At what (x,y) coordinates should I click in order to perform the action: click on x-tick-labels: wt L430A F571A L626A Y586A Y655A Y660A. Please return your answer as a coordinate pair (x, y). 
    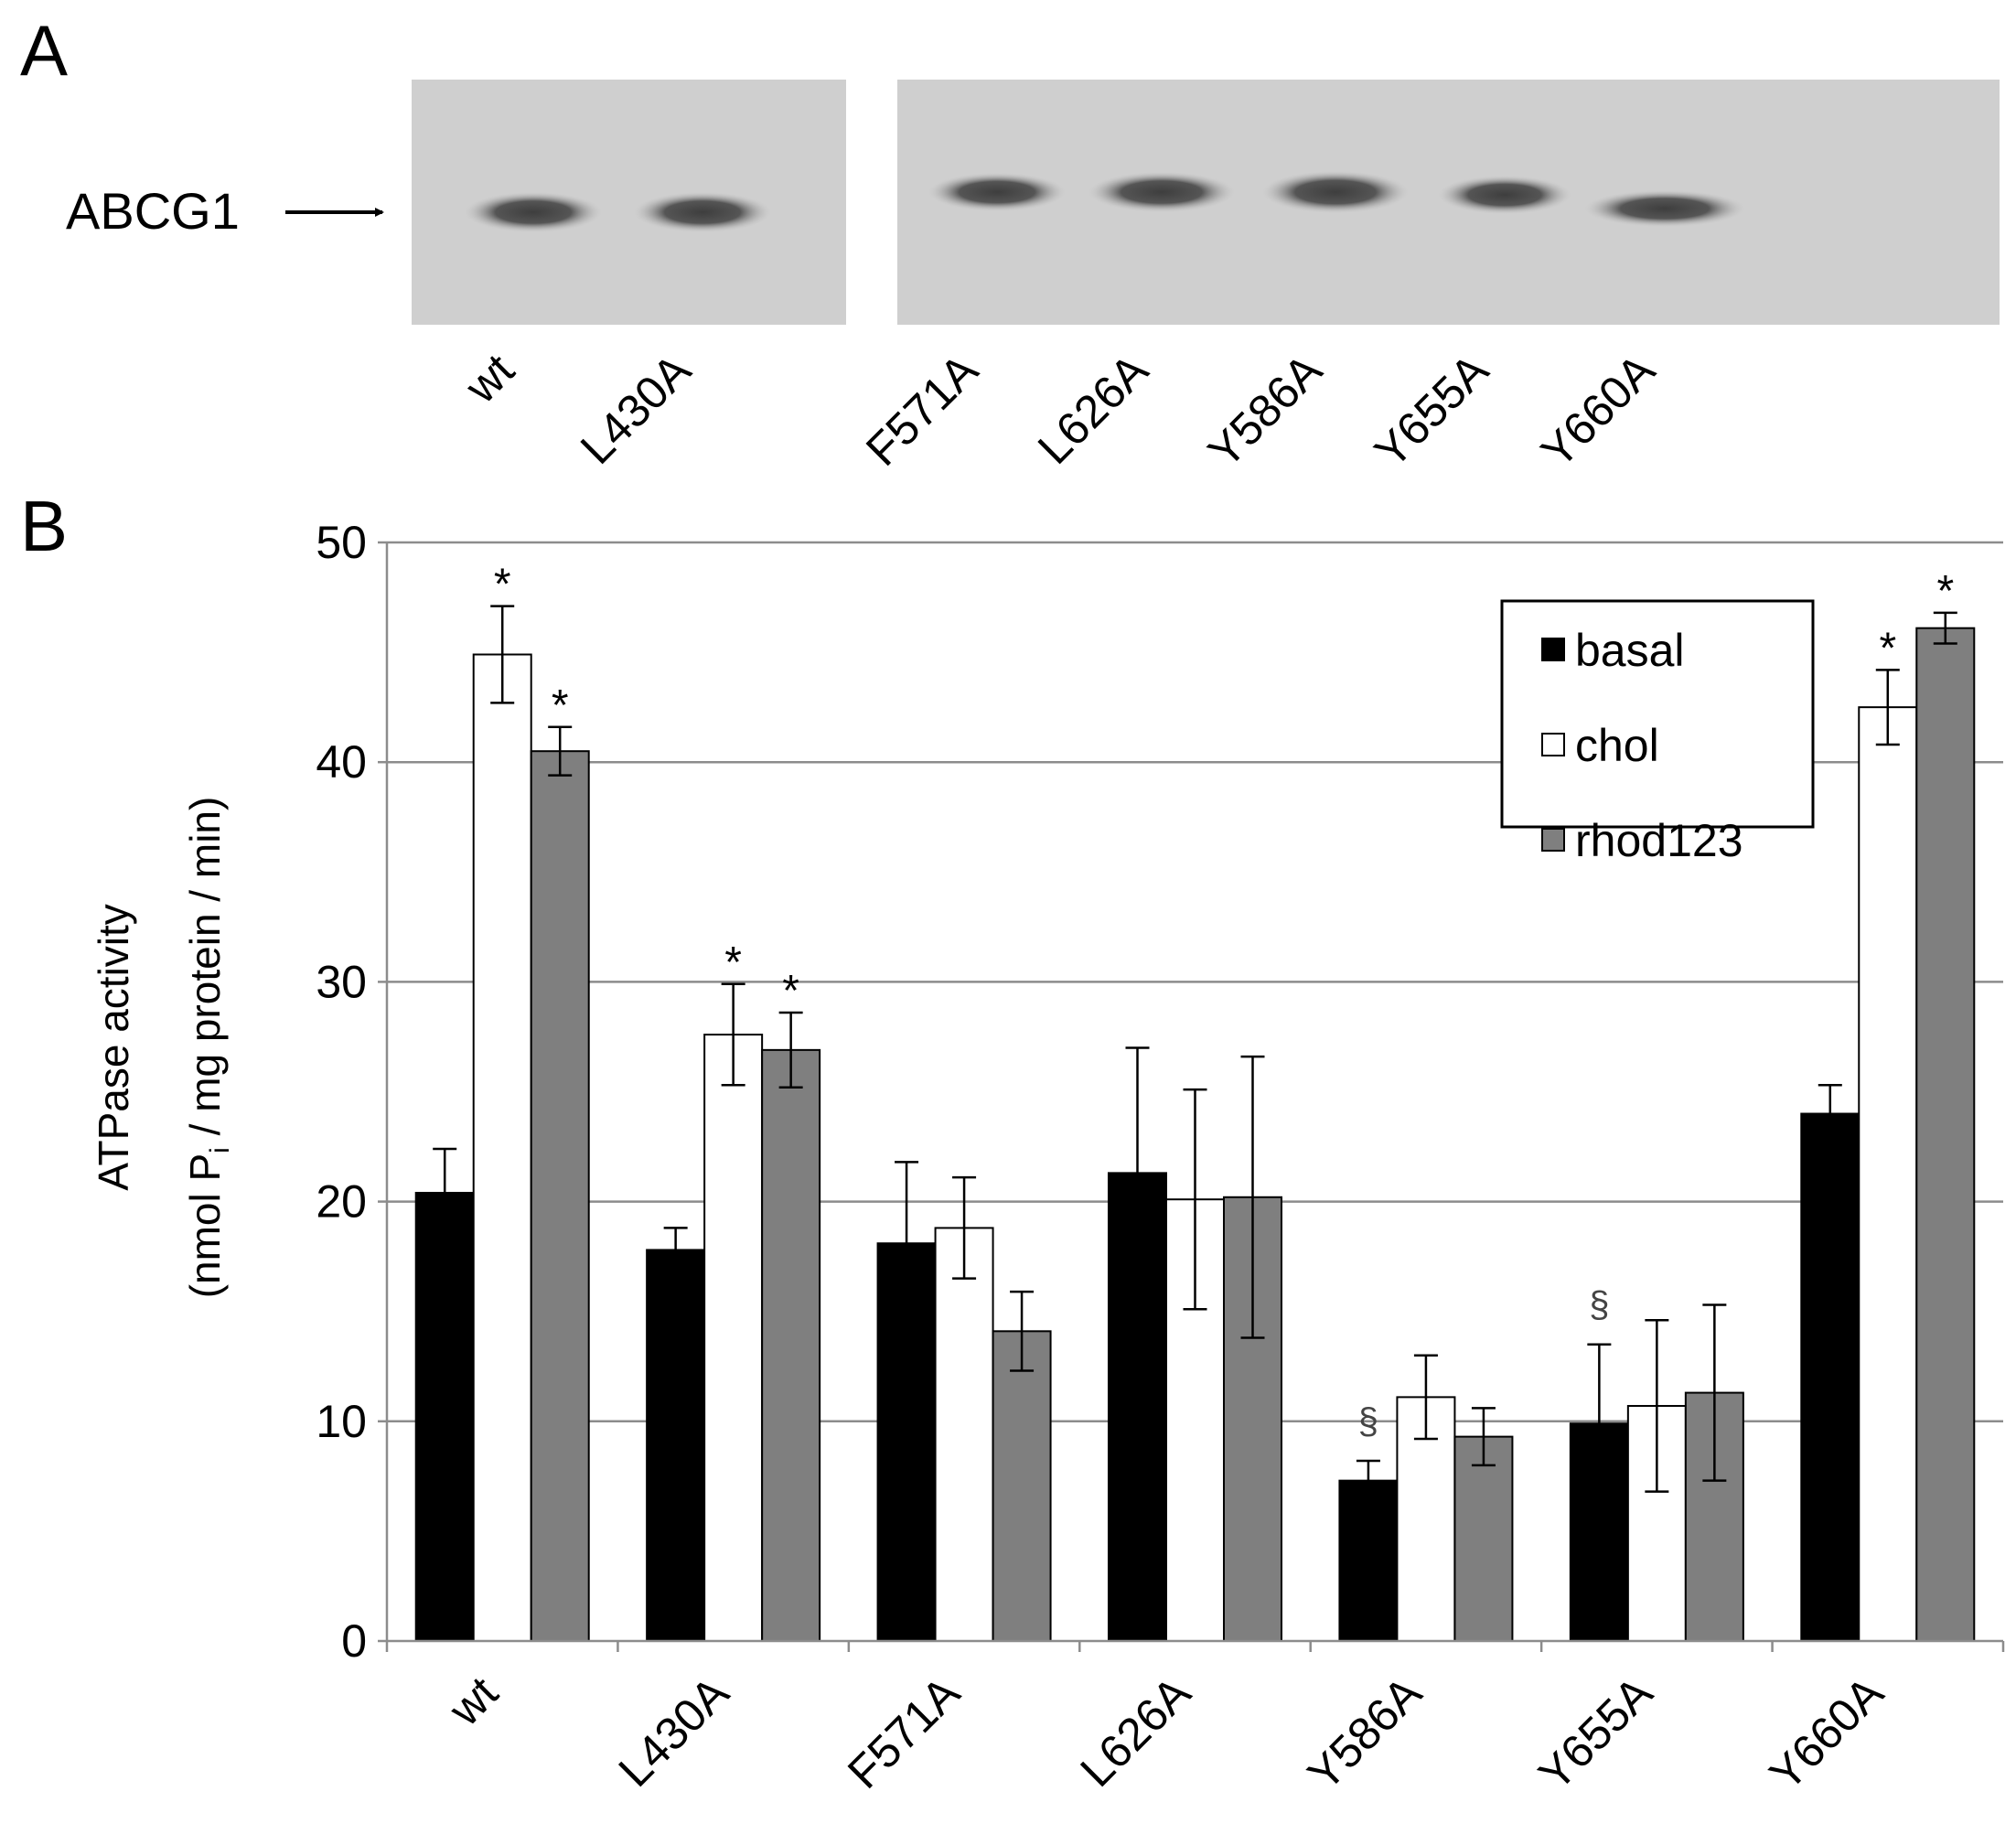
    Looking at the image, I should click on (1165, 1734).